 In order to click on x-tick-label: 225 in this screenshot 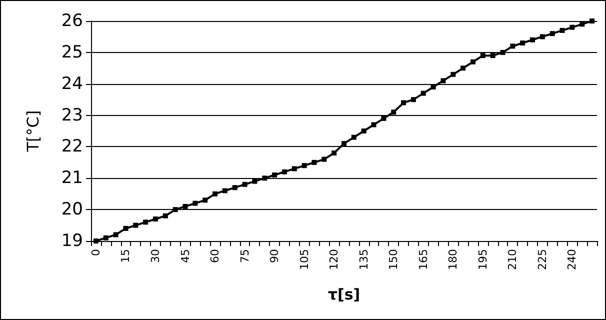, I will do `click(542, 259)`.